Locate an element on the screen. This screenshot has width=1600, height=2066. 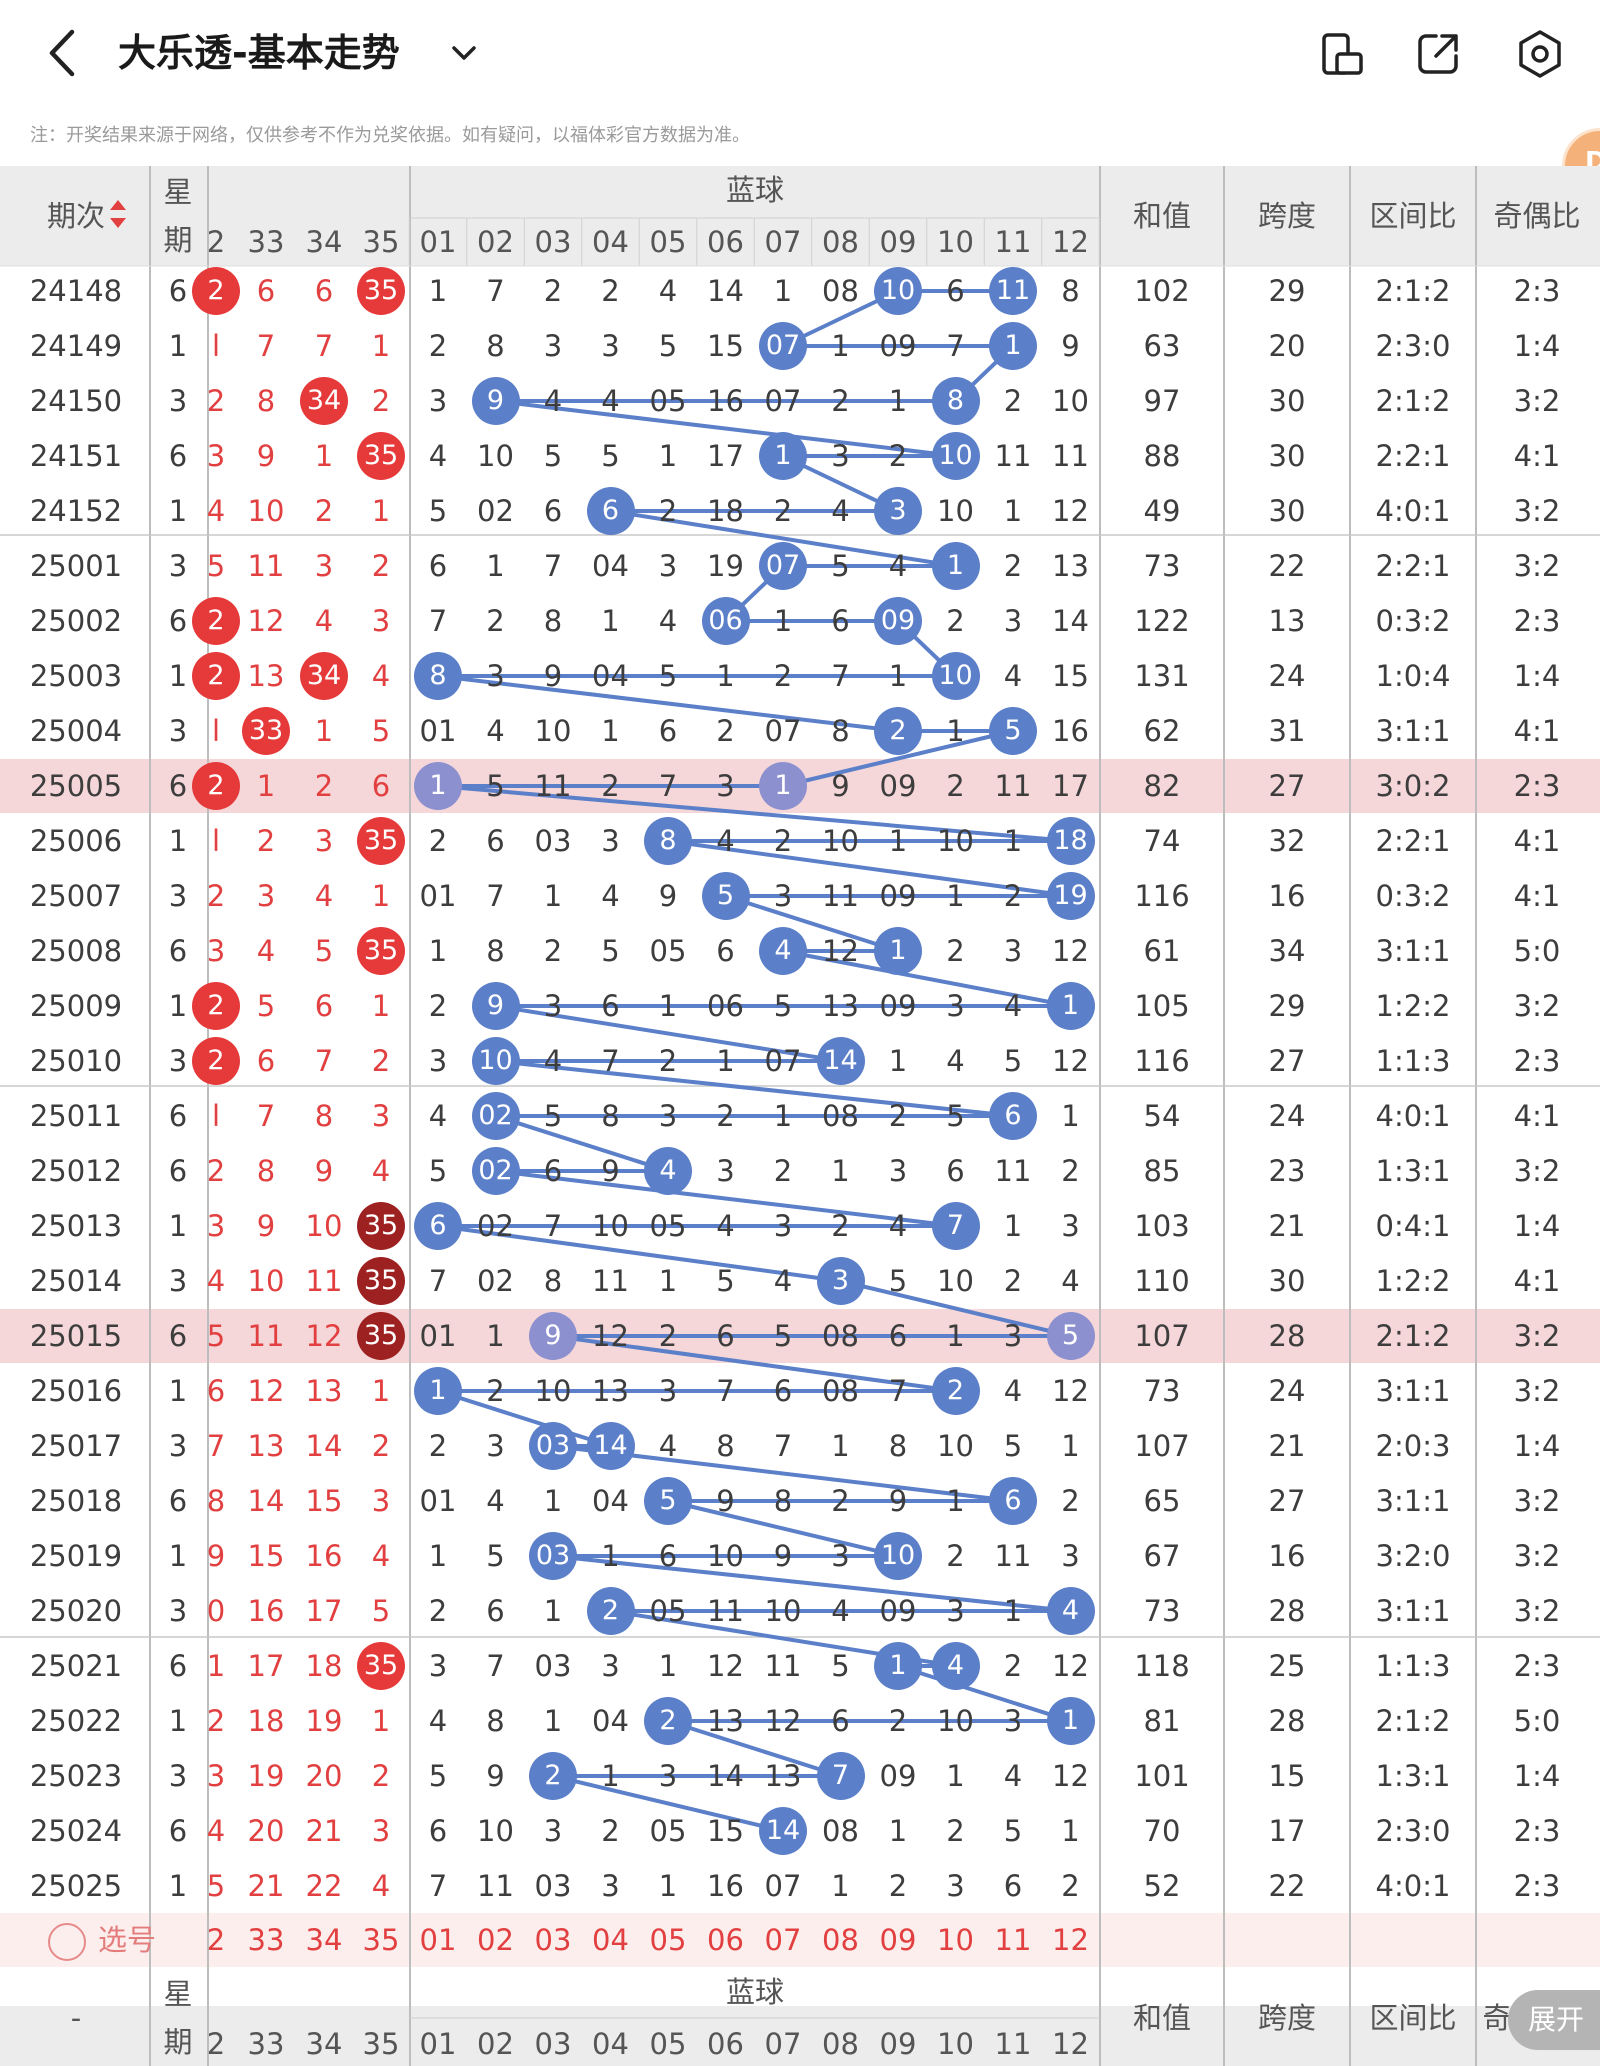
front-value-cell: 9 is located at coordinates (266, 456).